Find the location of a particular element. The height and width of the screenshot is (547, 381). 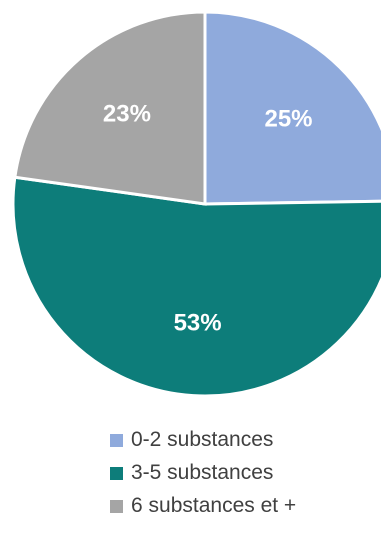

slice-label-6-plus: 23% is located at coordinates (127, 114).